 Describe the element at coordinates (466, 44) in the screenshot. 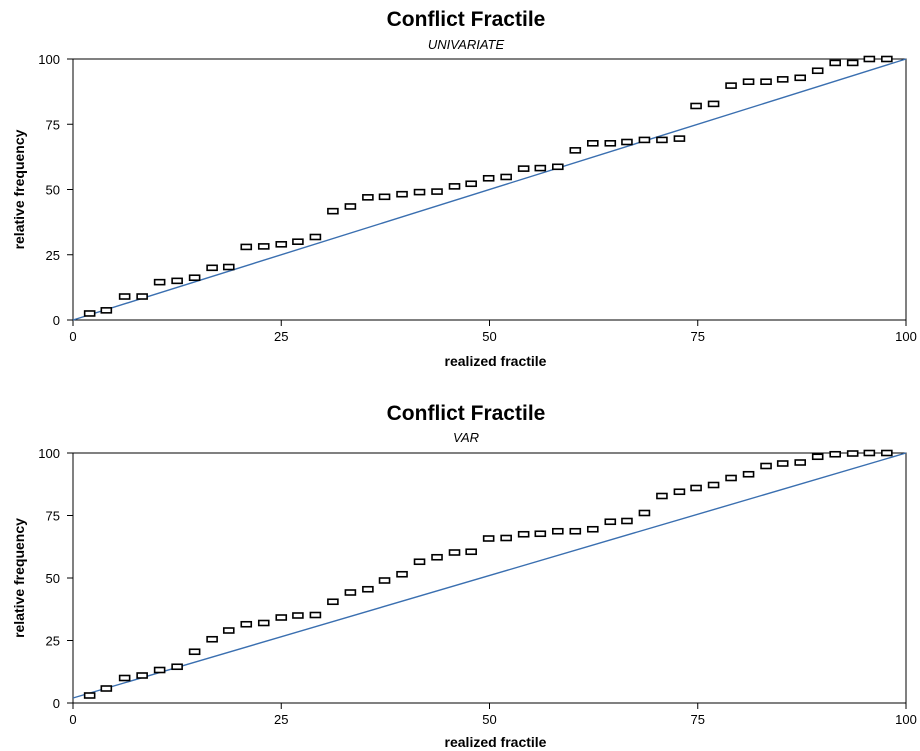

I see `chart-subtitle: UNIVARIATE` at that location.